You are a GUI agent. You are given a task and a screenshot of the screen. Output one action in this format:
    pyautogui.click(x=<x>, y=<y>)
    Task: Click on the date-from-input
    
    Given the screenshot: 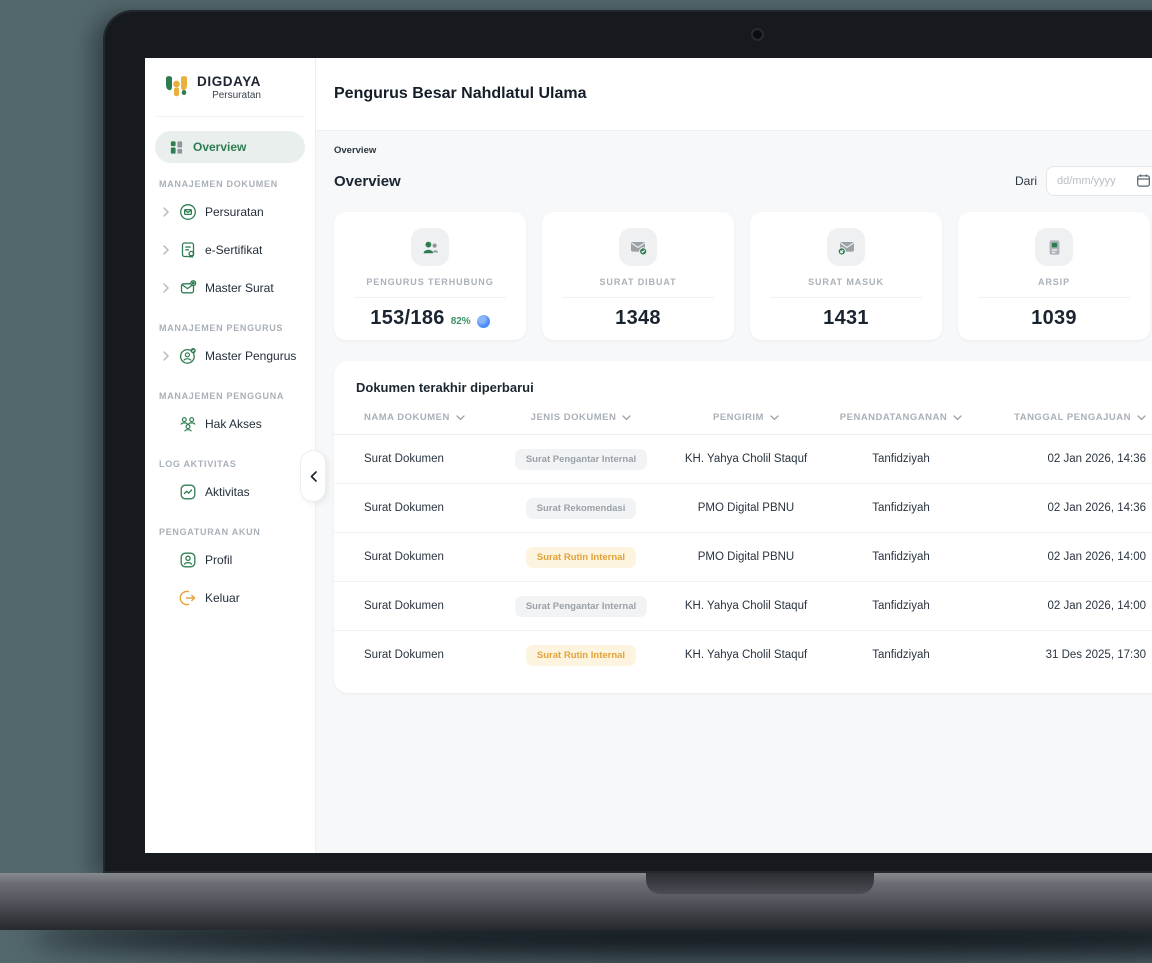 What is the action you would take?
    pyautogui.click(x=1099, y=181)
    